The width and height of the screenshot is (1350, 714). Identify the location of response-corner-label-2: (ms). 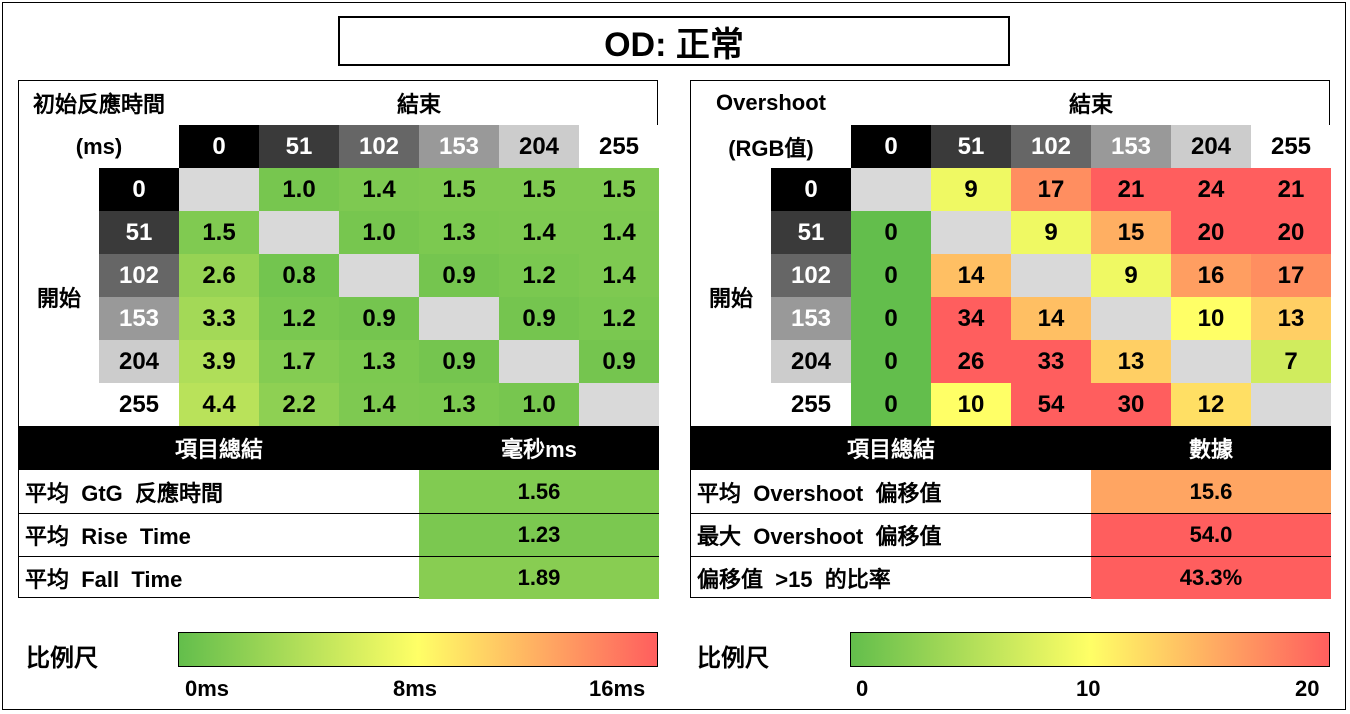
(99, 146).